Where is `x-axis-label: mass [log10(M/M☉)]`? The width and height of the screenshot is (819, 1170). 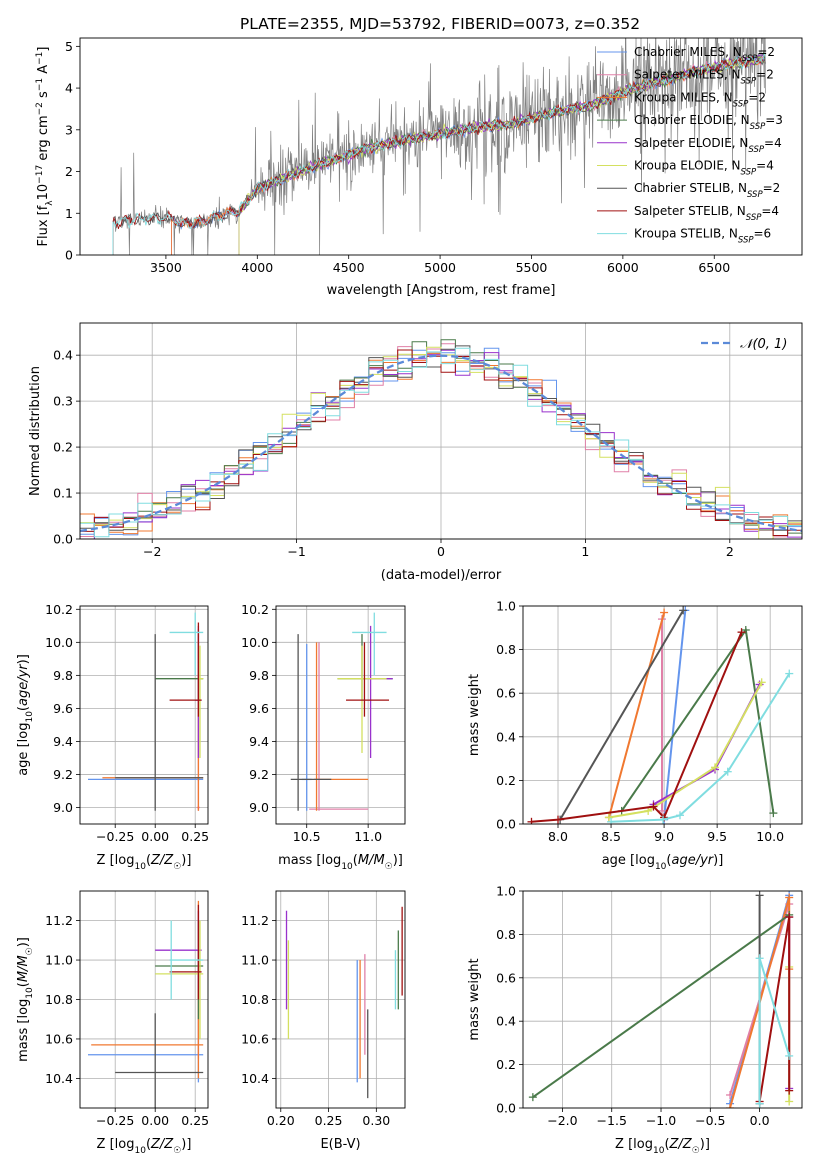
x-axis-label: mass [log10(M/M☉)] is located at coordinates (340, 862).